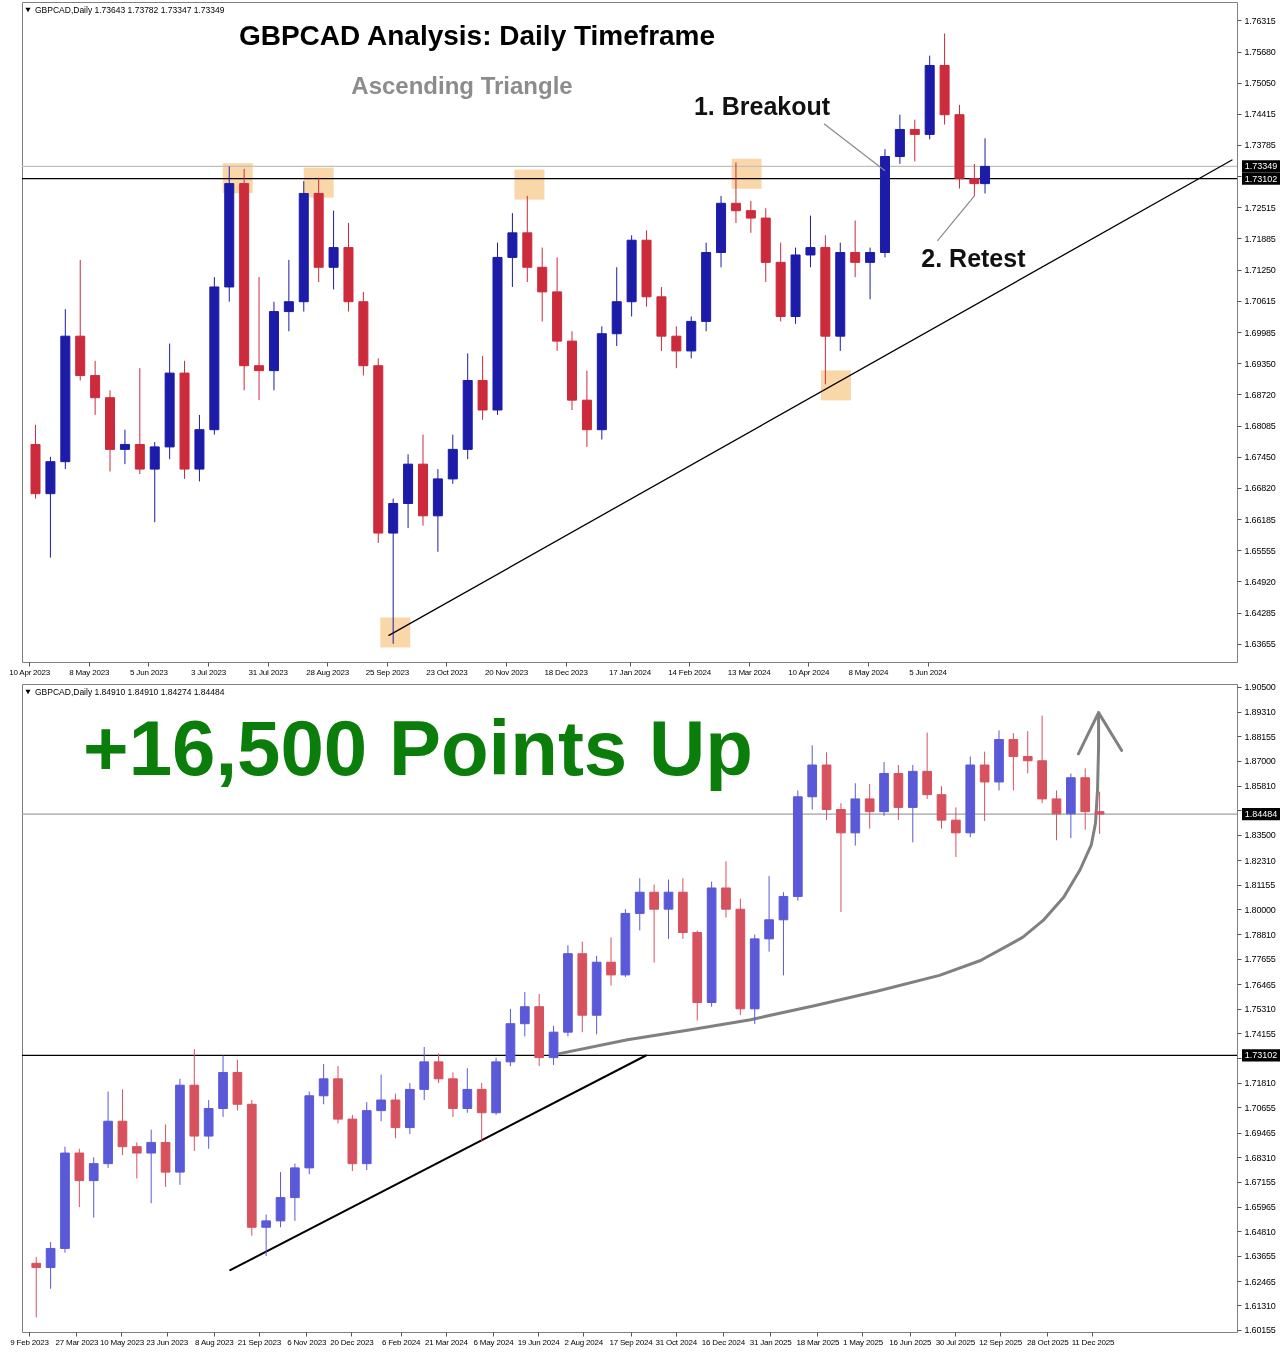 The width and height of the screenshot is (1280, 1354). I want to click on y-tick-label: 1.74155, so click(1260, 1033).